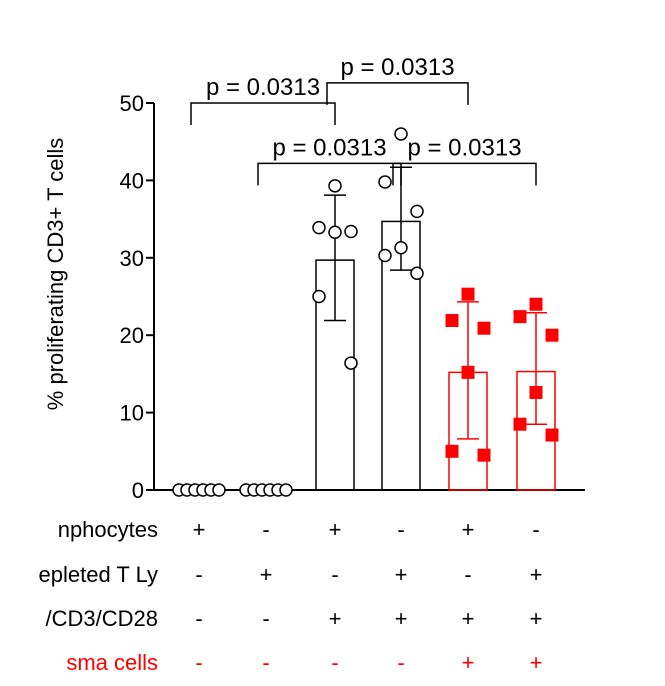  I want to click on y-tick-label: 30, so click(132, 258).